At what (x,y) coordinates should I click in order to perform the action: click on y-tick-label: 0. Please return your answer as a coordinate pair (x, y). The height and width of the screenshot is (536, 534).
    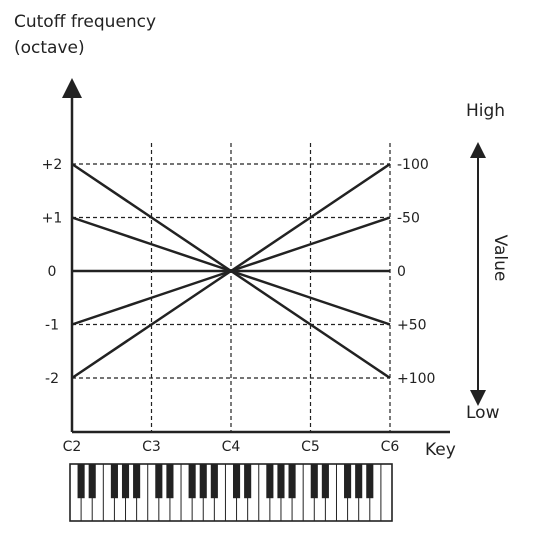
    Looking at the image, I should click on (52, 272).